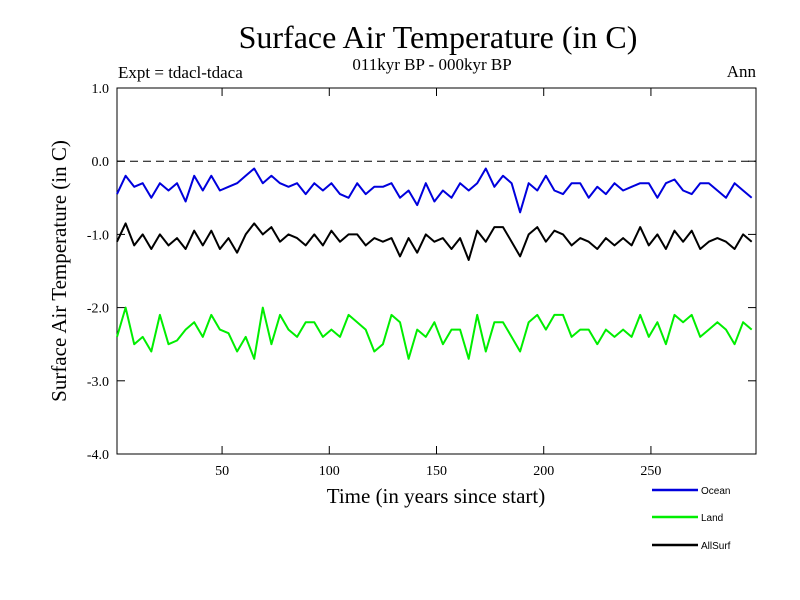 The width and height of the screenshot is (800, 600). Describe the element at coordinates (59, 271) in the screenshot. I see `y-axis-label: Surface Air Temperature (in C)` at that location.